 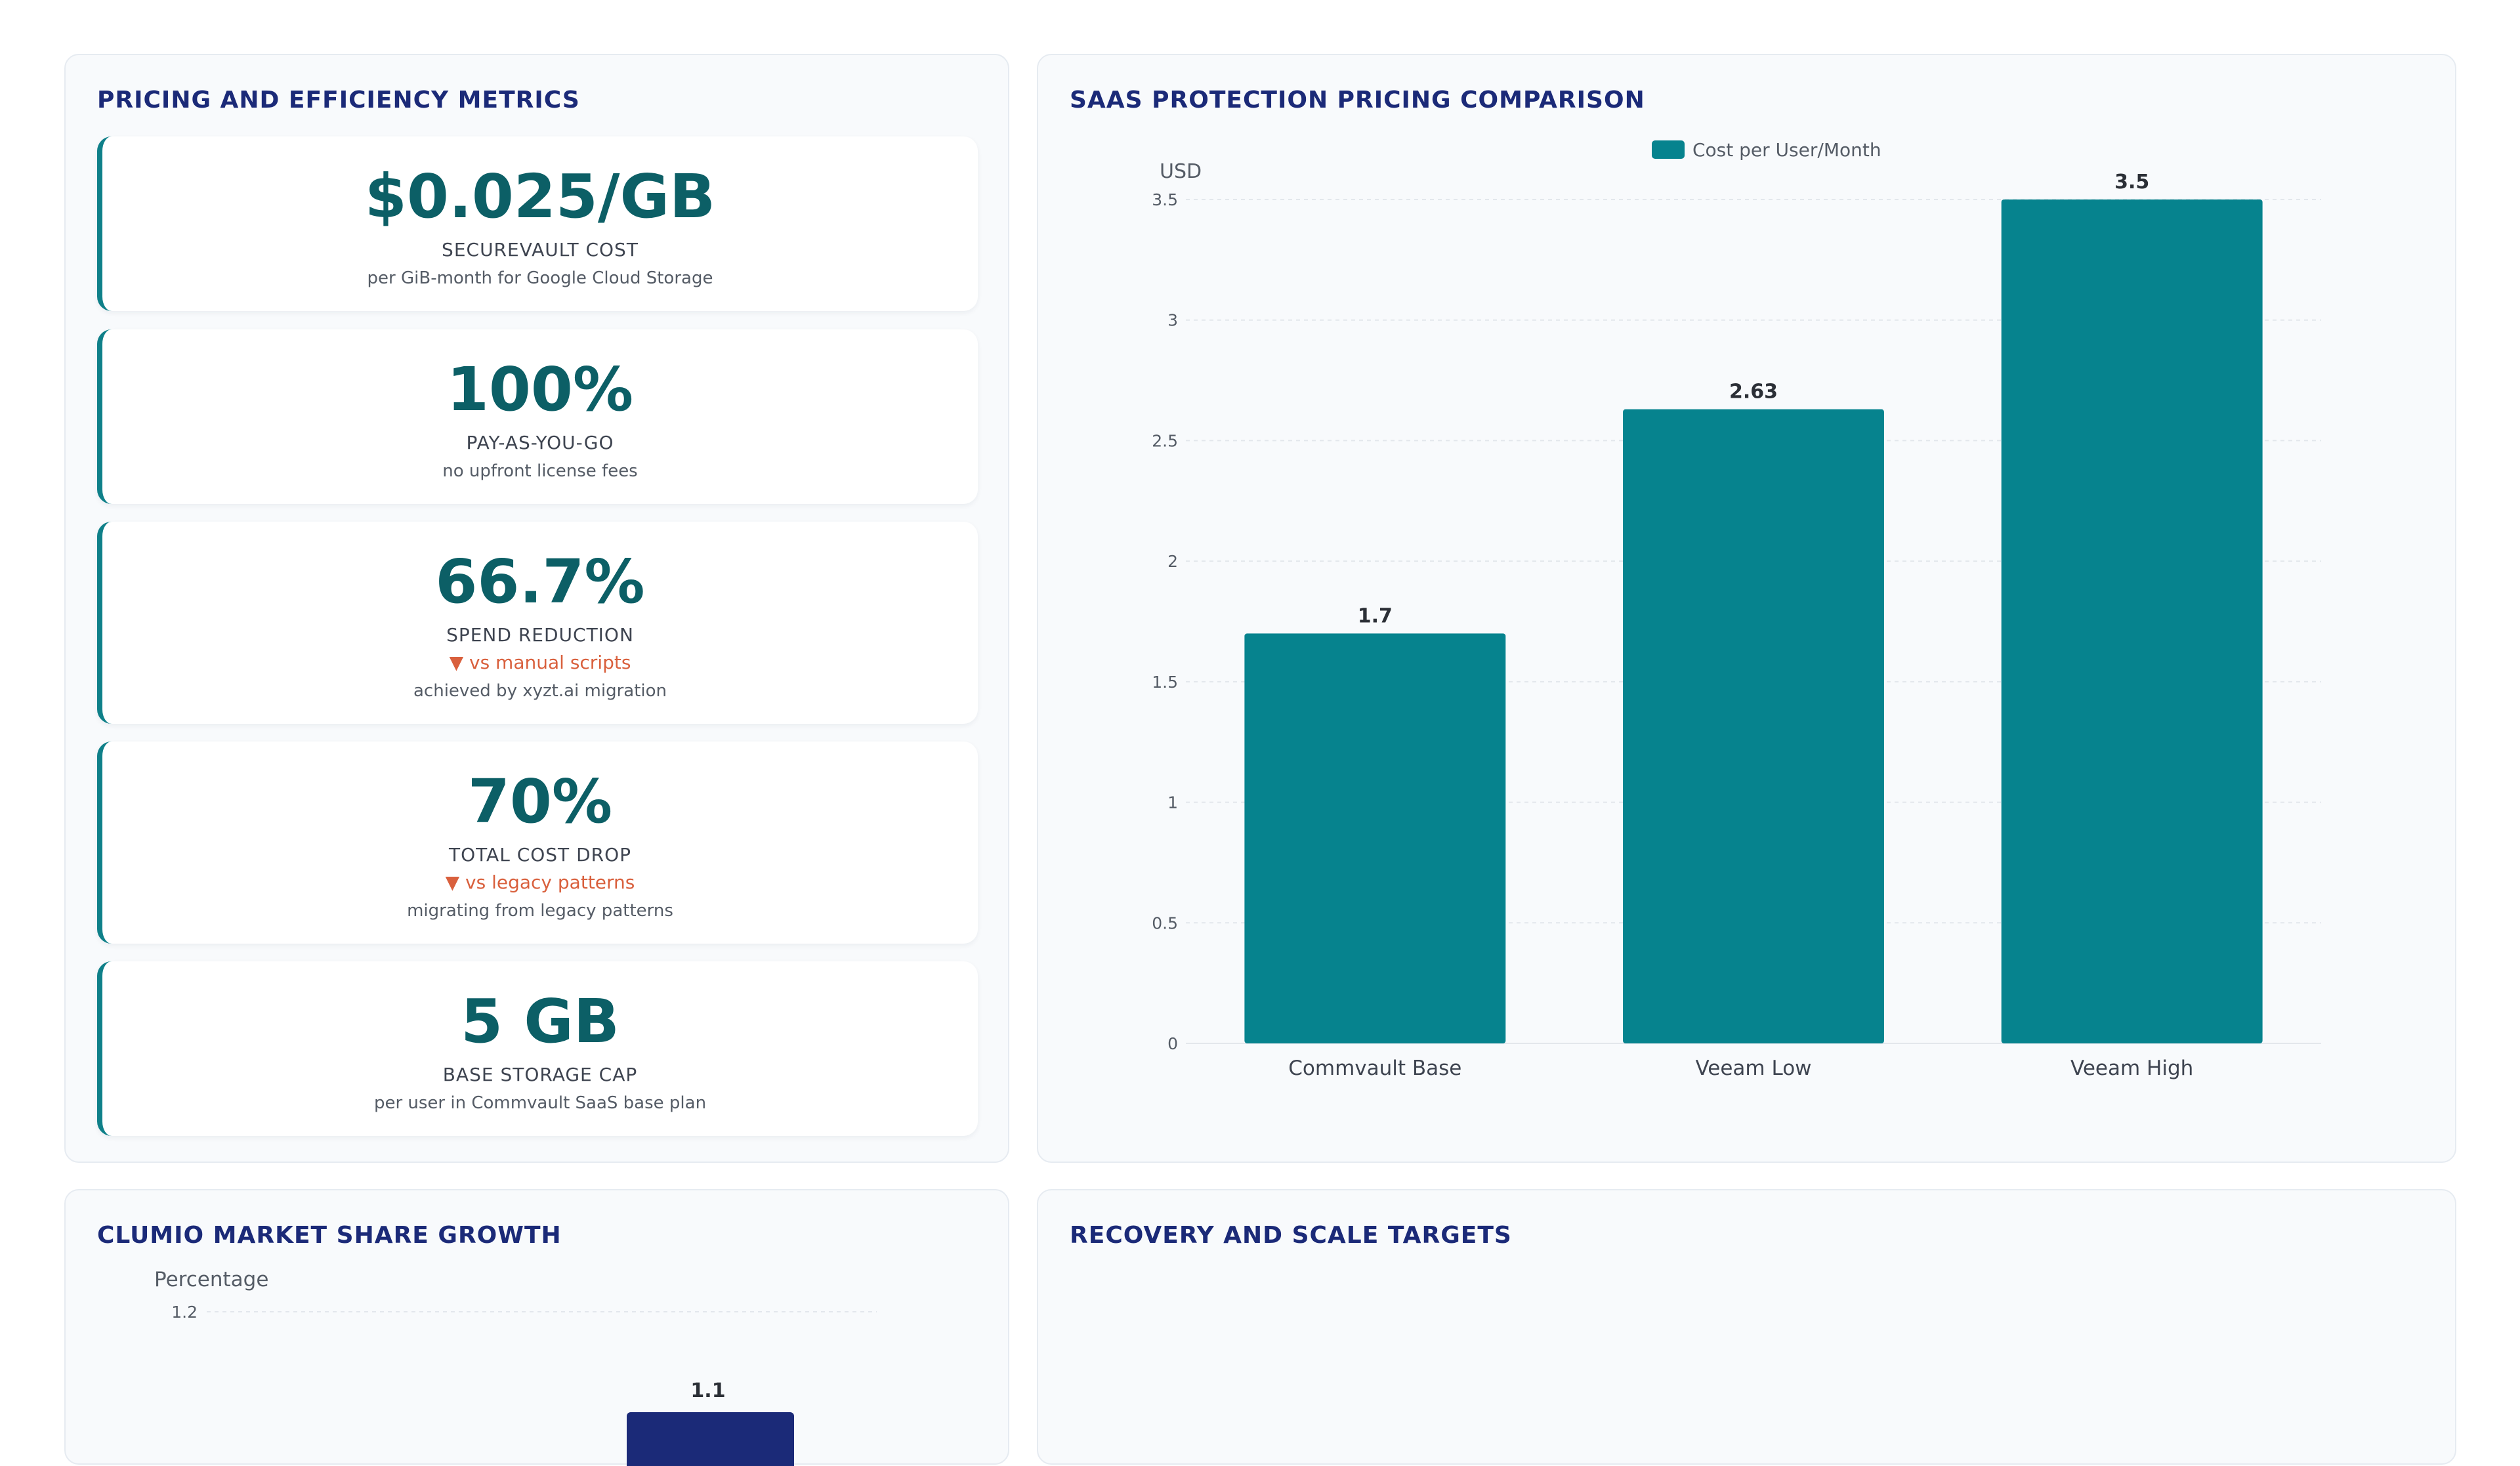 What do you see at coordinates (540, 582) in the screenshot?
I see `metric-value: 66.7%` at bounding box center [540, 582].